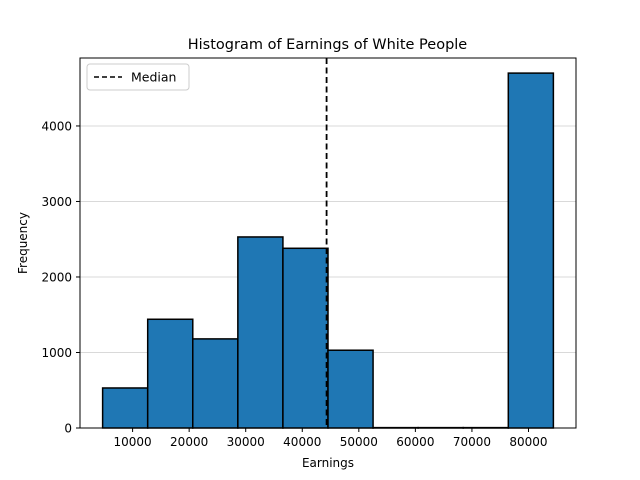 This screenshot has width=640, height=480. Describe the element at coordinates (56, 202) in the screenshot. I see `y-tick-label: 3000` at that location.